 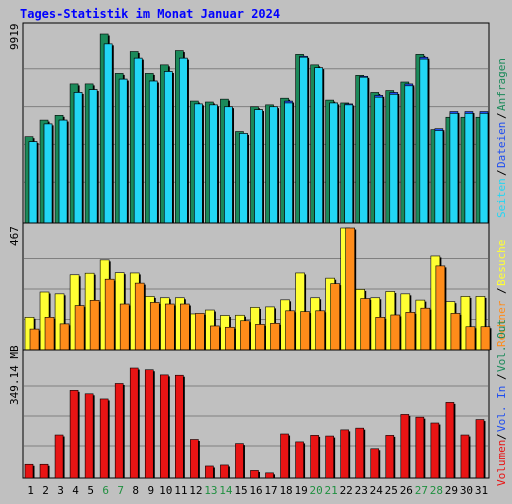 What do you see at coordinates (150, 490) in the screenshot?
I see `x-tick-label-day-9: 9` at bounding box center [150, 490].